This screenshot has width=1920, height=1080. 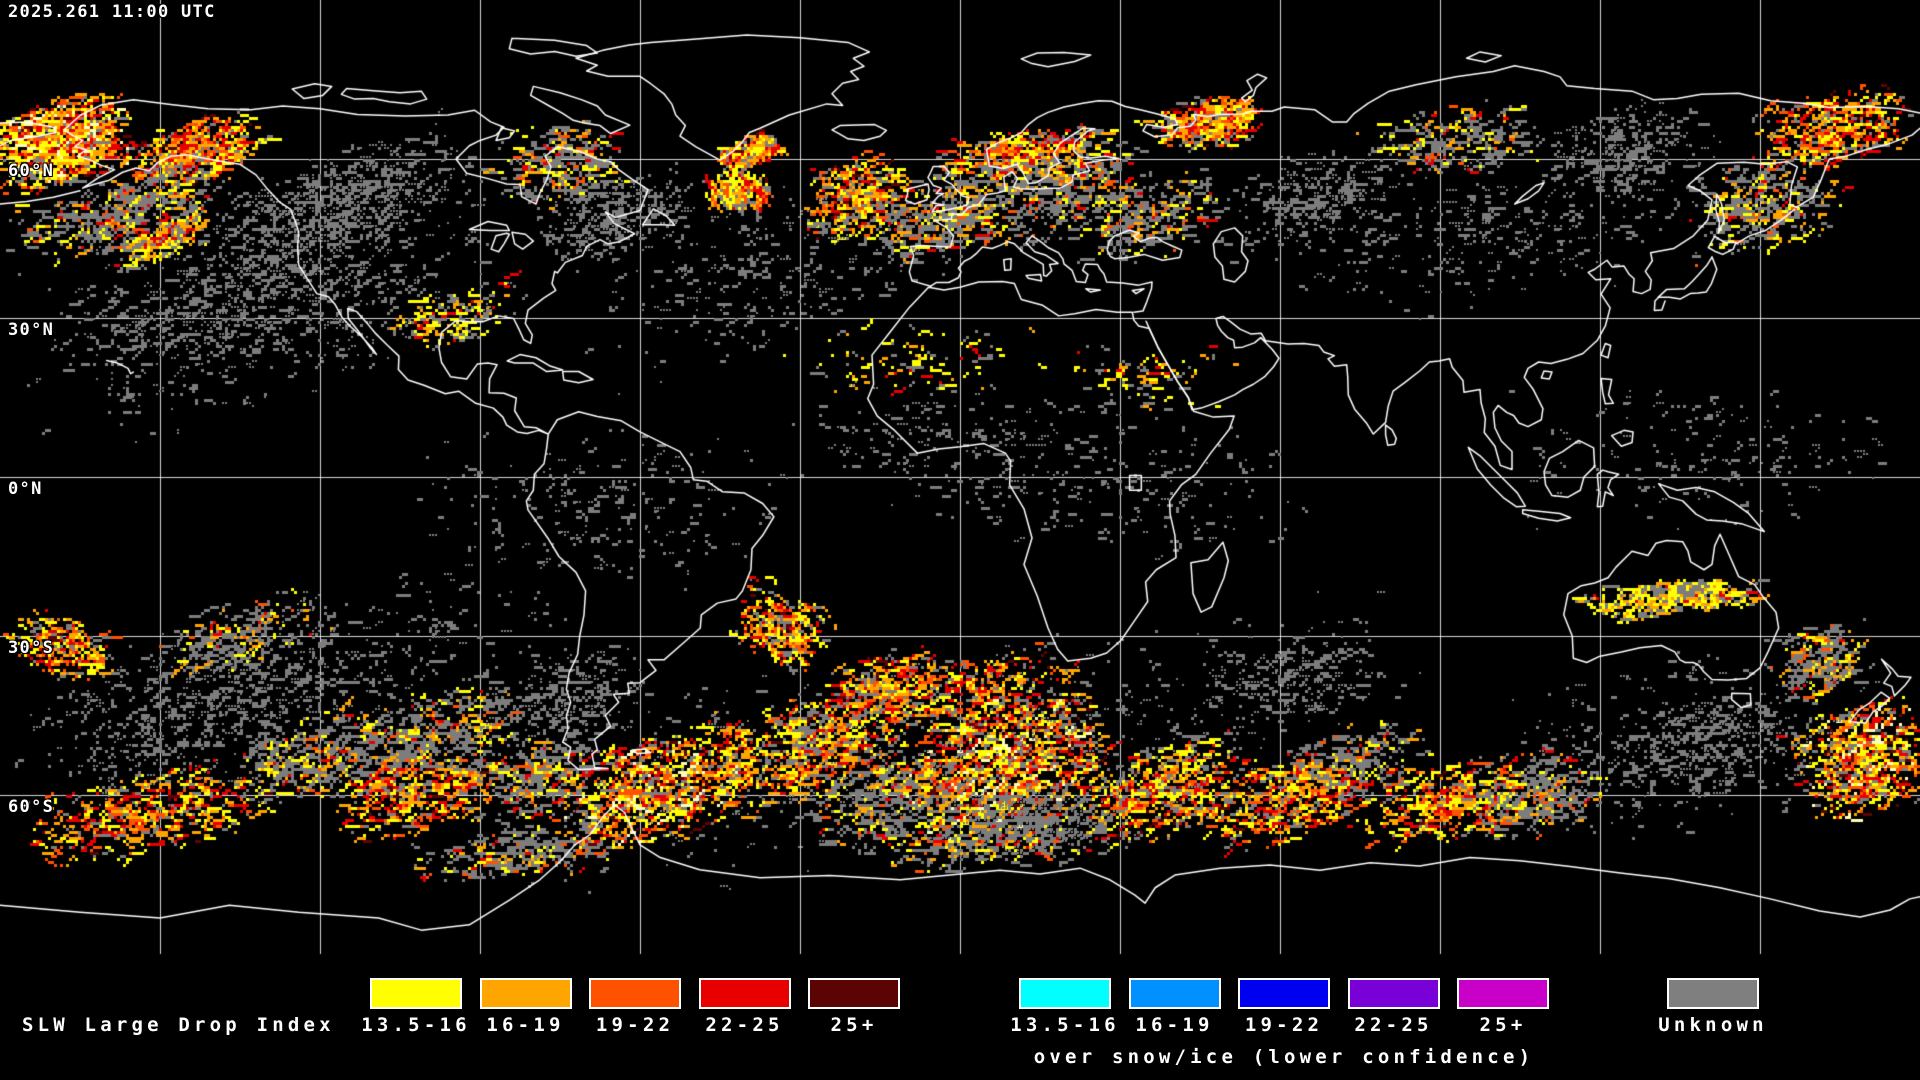 What do you see at coordinates (1174, 1025) in the screenshot?
I see `legend-label-snow-ice: 16-19` at bounding box center [1174, 1025].